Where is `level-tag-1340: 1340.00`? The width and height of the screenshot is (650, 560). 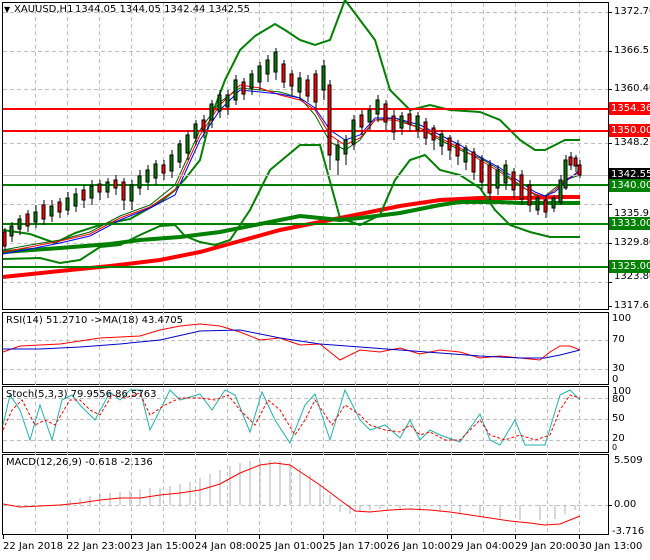 level-tag-1340: 1340.00 is located at coordinates (629, 185).